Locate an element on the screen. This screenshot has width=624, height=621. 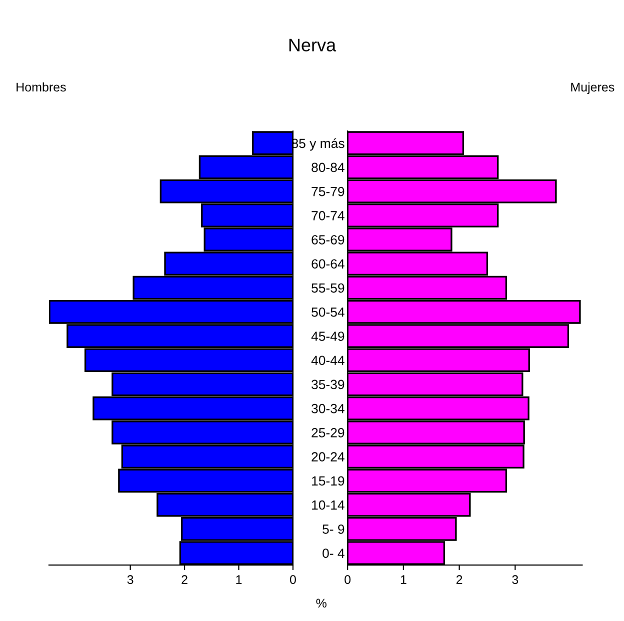
y-tick-label: 80-84 is located at coordinates (328, 167).